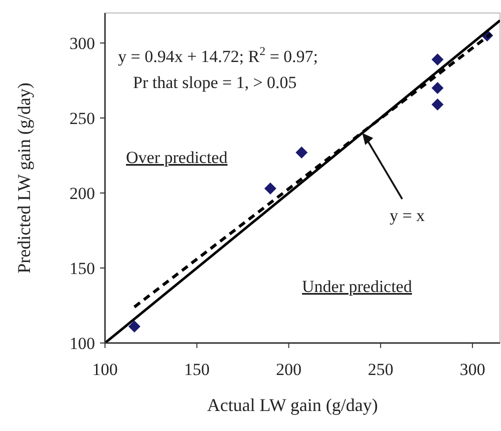 The image size is (501, 431). Describe the element at coordinates (24, 178) in the screenshot. I see `y-axis-title: Predicted LW gain (g/day)` at that location.